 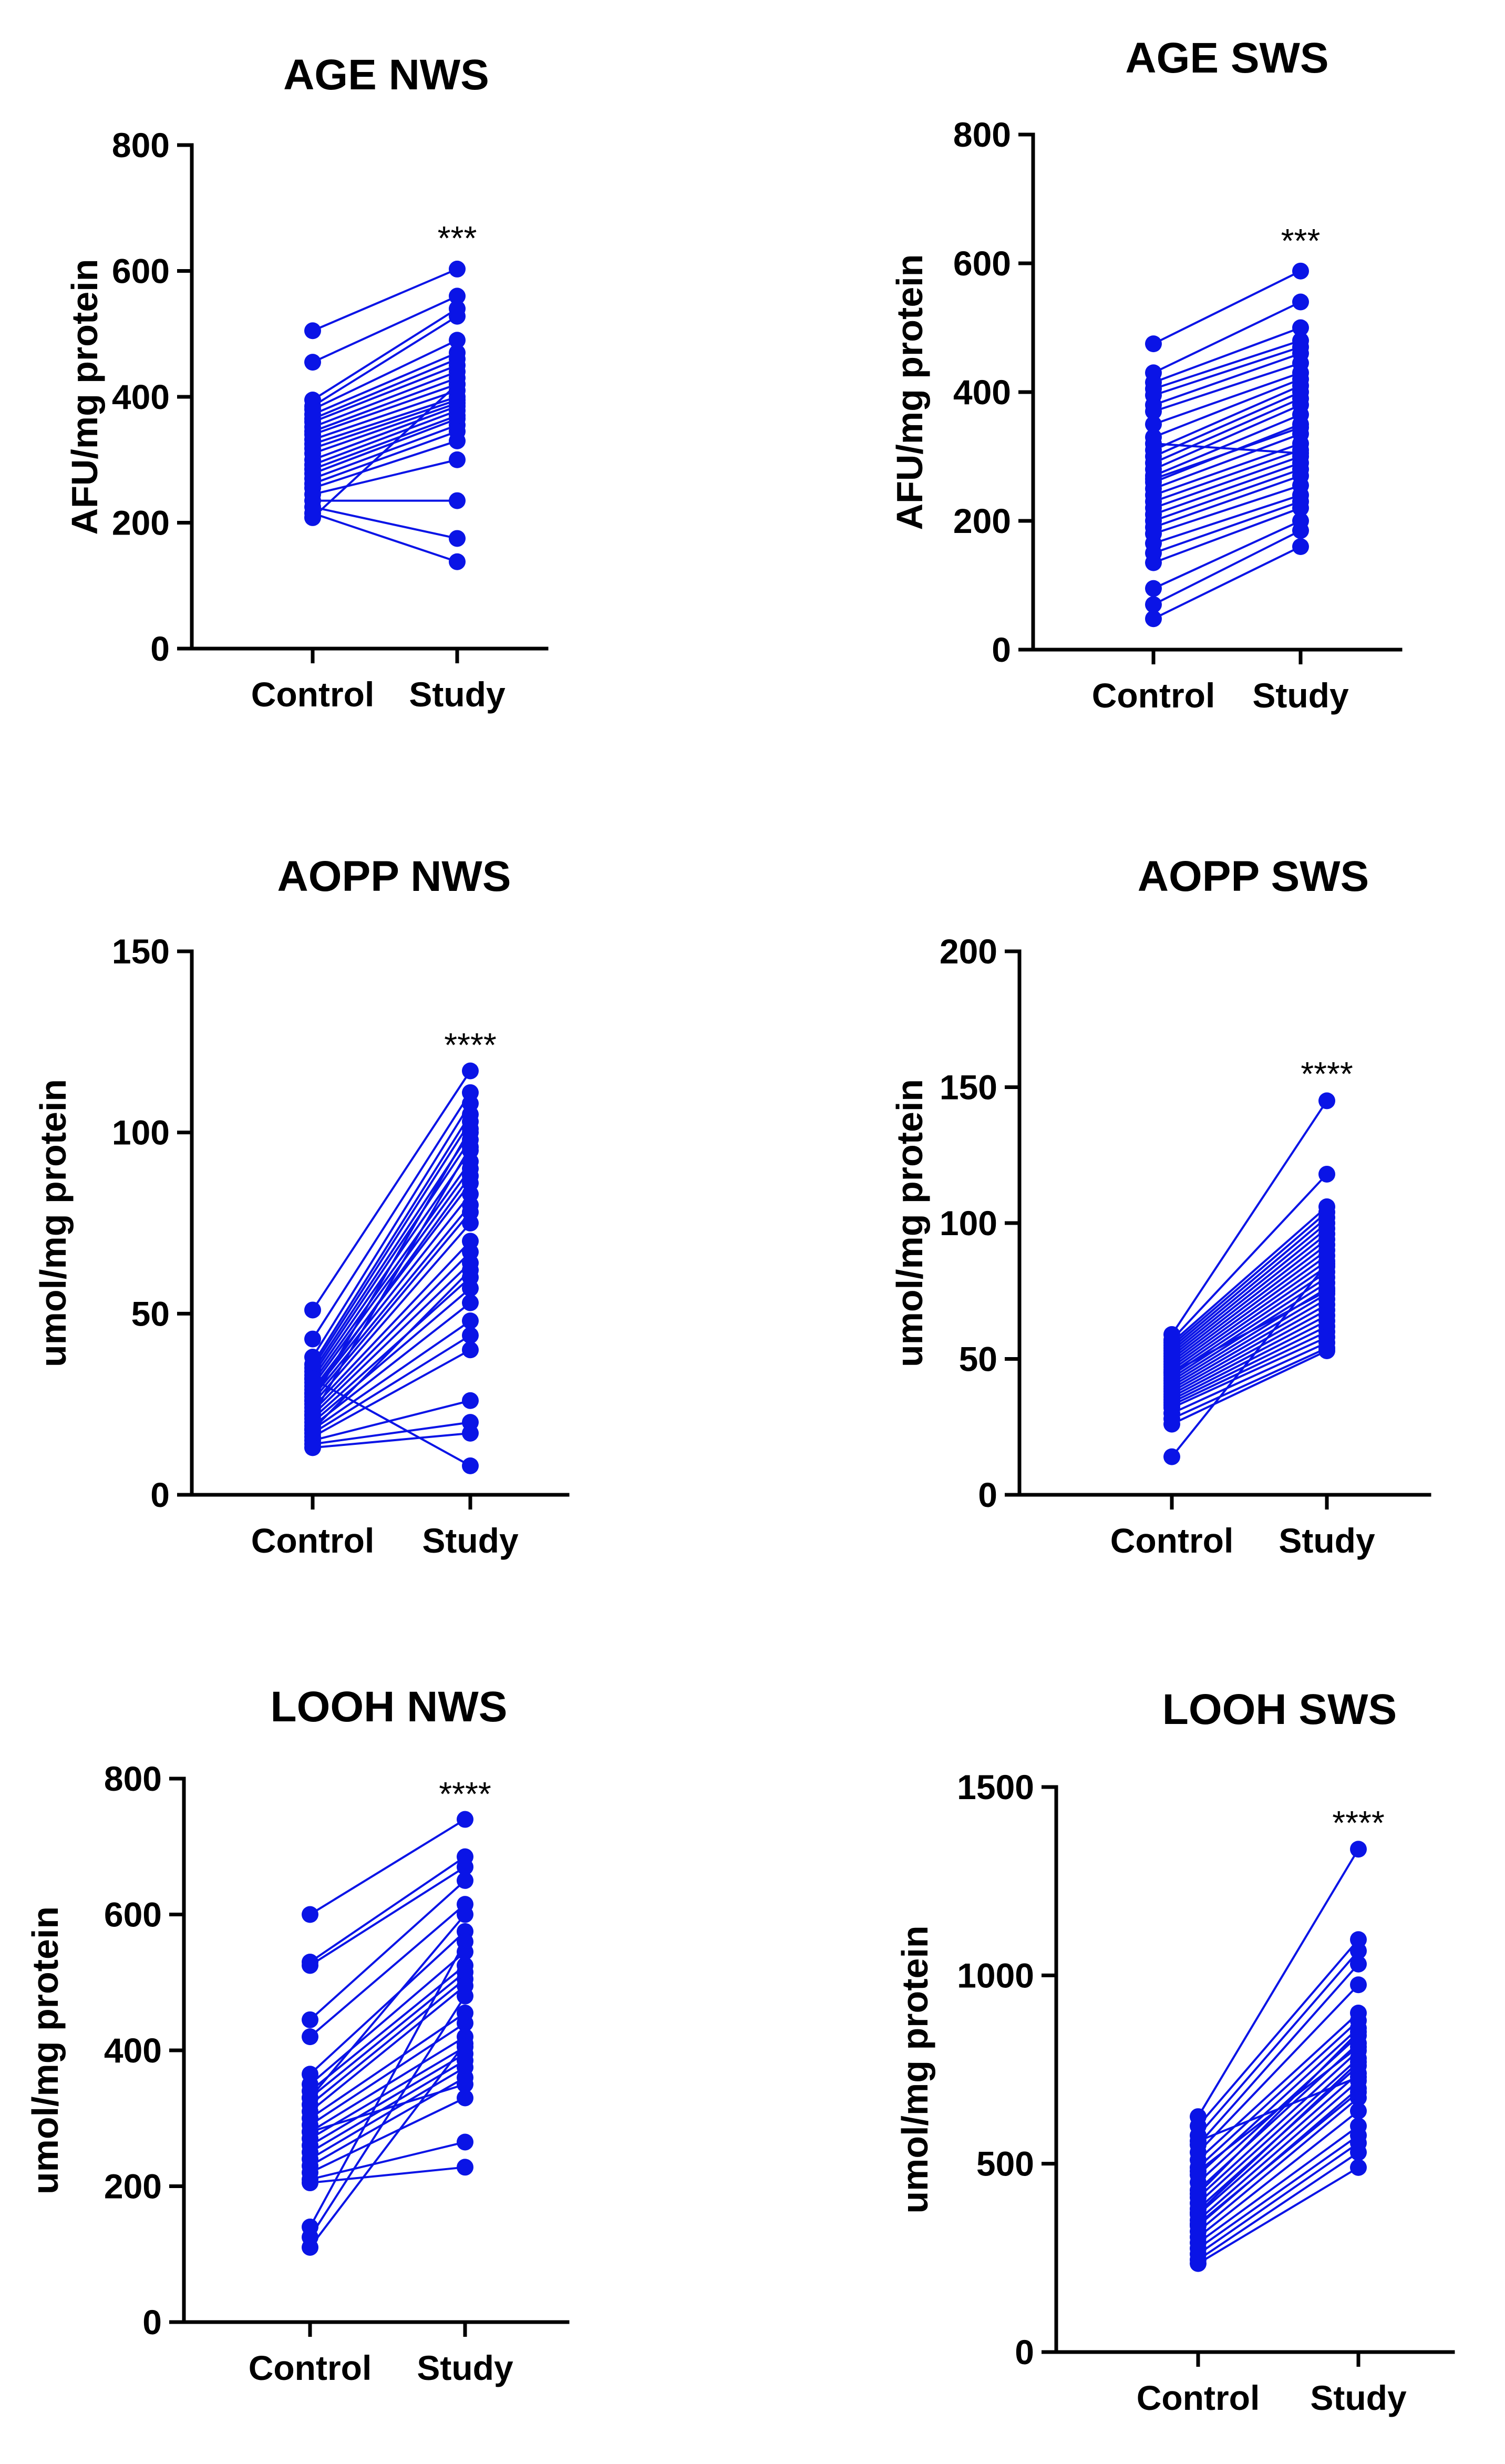 What do you see at coordinates (1005, 2163) in the screenshot?
I see `y-tick-label: 500` at bounding box center [1005, 2163].